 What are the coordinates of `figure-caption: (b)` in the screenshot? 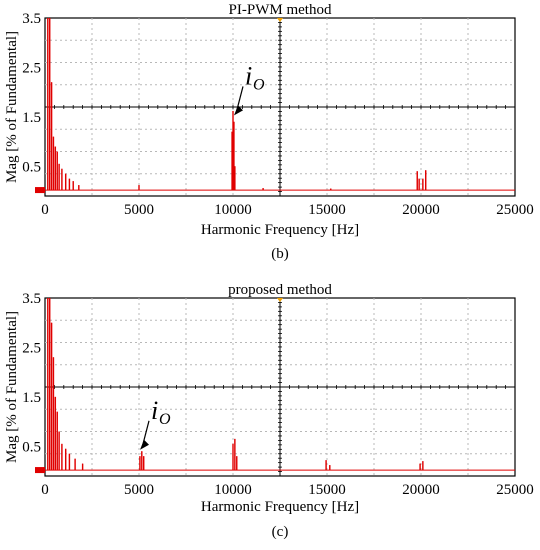 It's located at (280, 254).